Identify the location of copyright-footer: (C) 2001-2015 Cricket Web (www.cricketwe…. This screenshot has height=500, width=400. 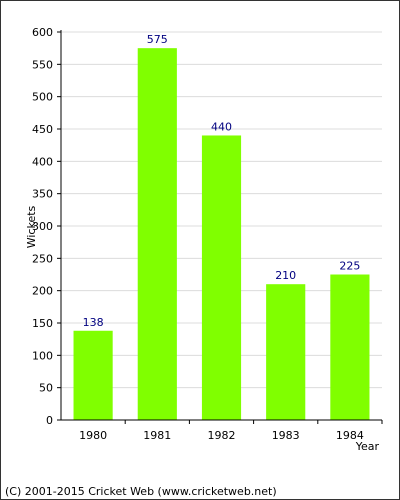
(141, 491).